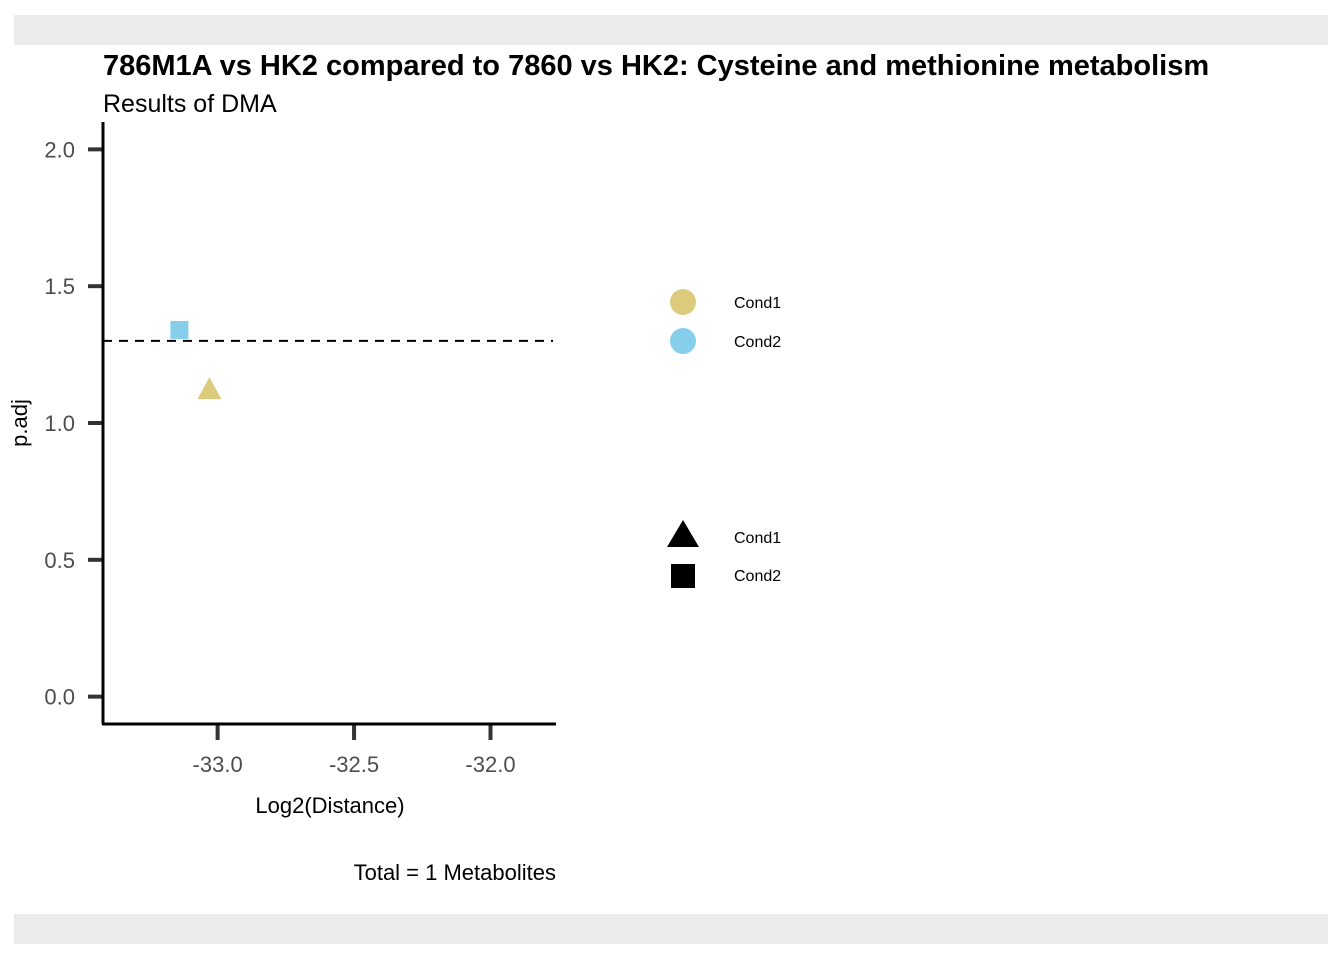 The image size is (1344, 960). I want to click on legend-color-label-cond1: Cond1, so click(757, 303).